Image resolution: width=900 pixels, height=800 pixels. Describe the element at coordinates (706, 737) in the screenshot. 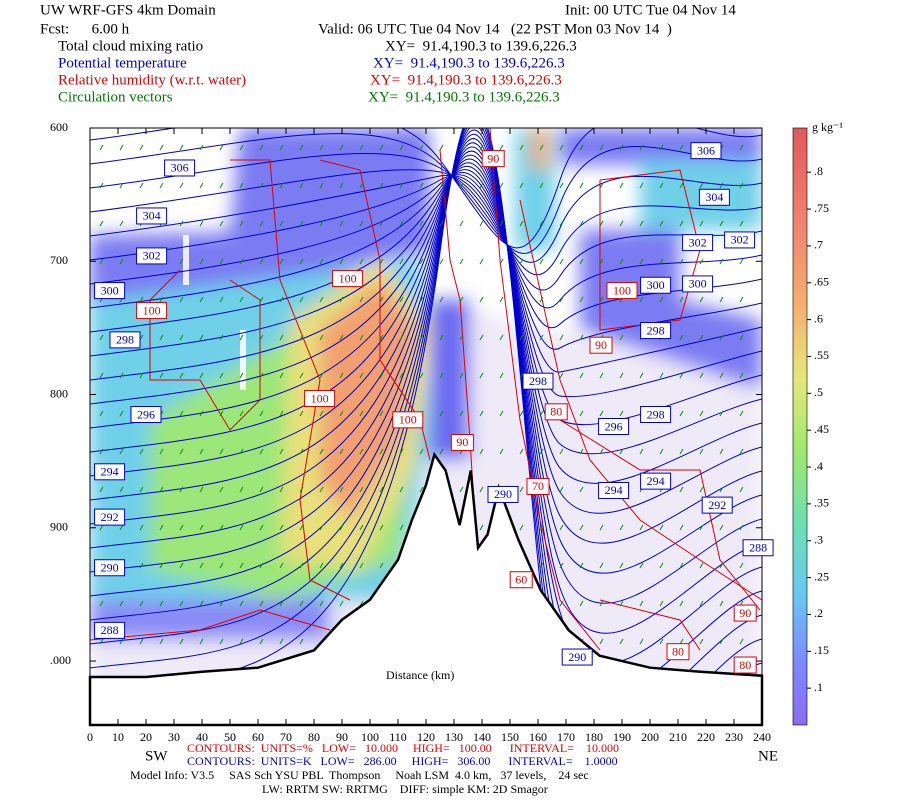

I see `x-tick-label: 220` at that location.